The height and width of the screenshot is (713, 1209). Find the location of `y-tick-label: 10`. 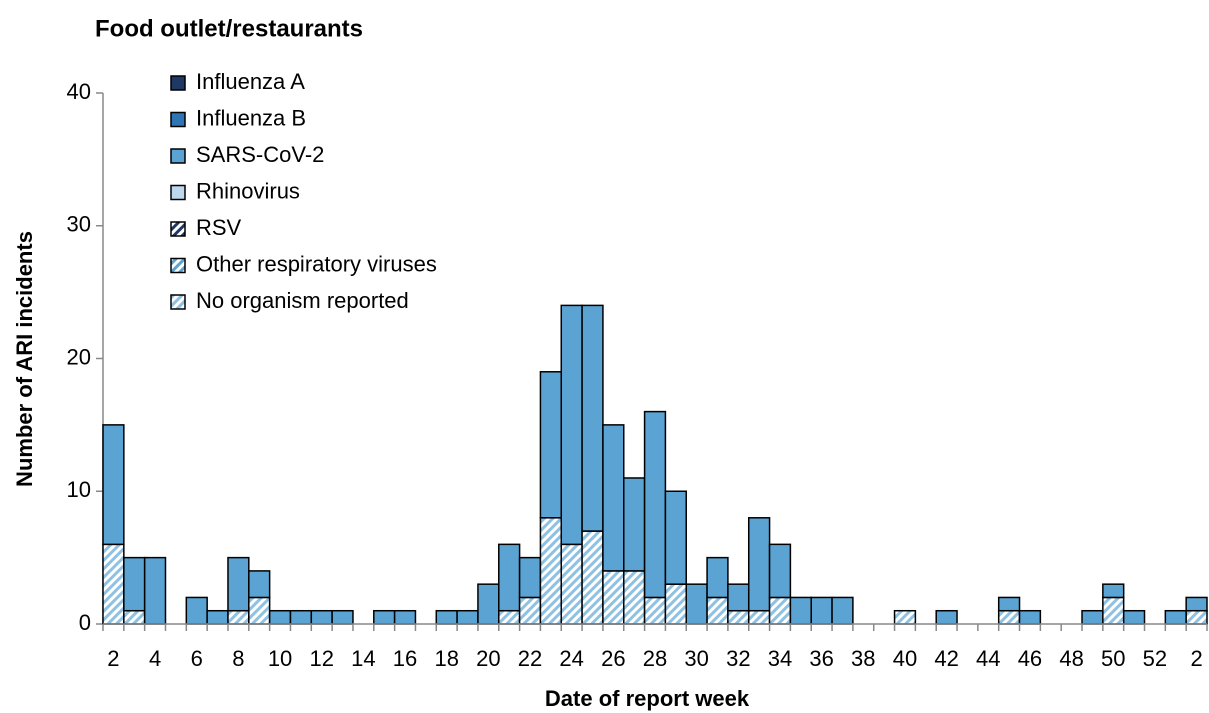

y-tick-label: 10 is located at coordinates (79, 489).